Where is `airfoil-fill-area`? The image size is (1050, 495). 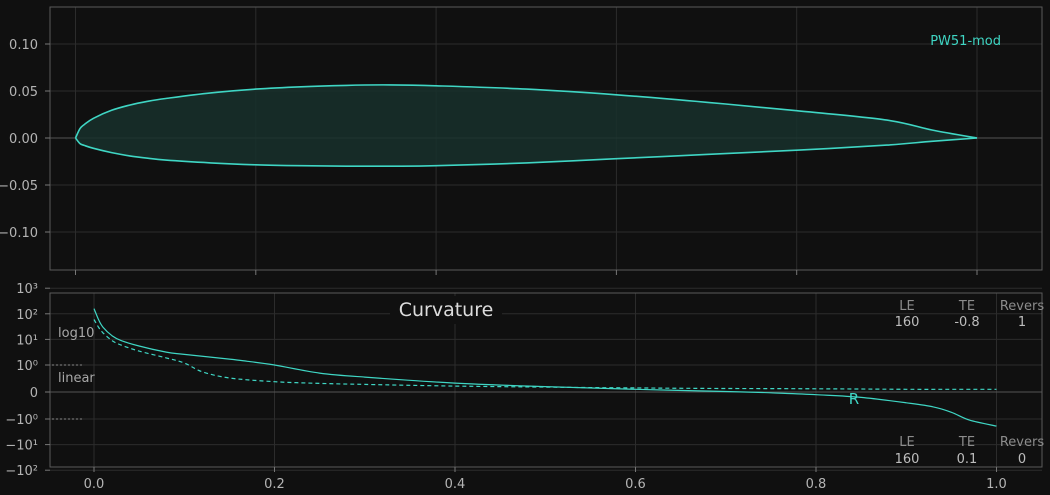
airfoil-fill-area is located at coordinates (526, 125).